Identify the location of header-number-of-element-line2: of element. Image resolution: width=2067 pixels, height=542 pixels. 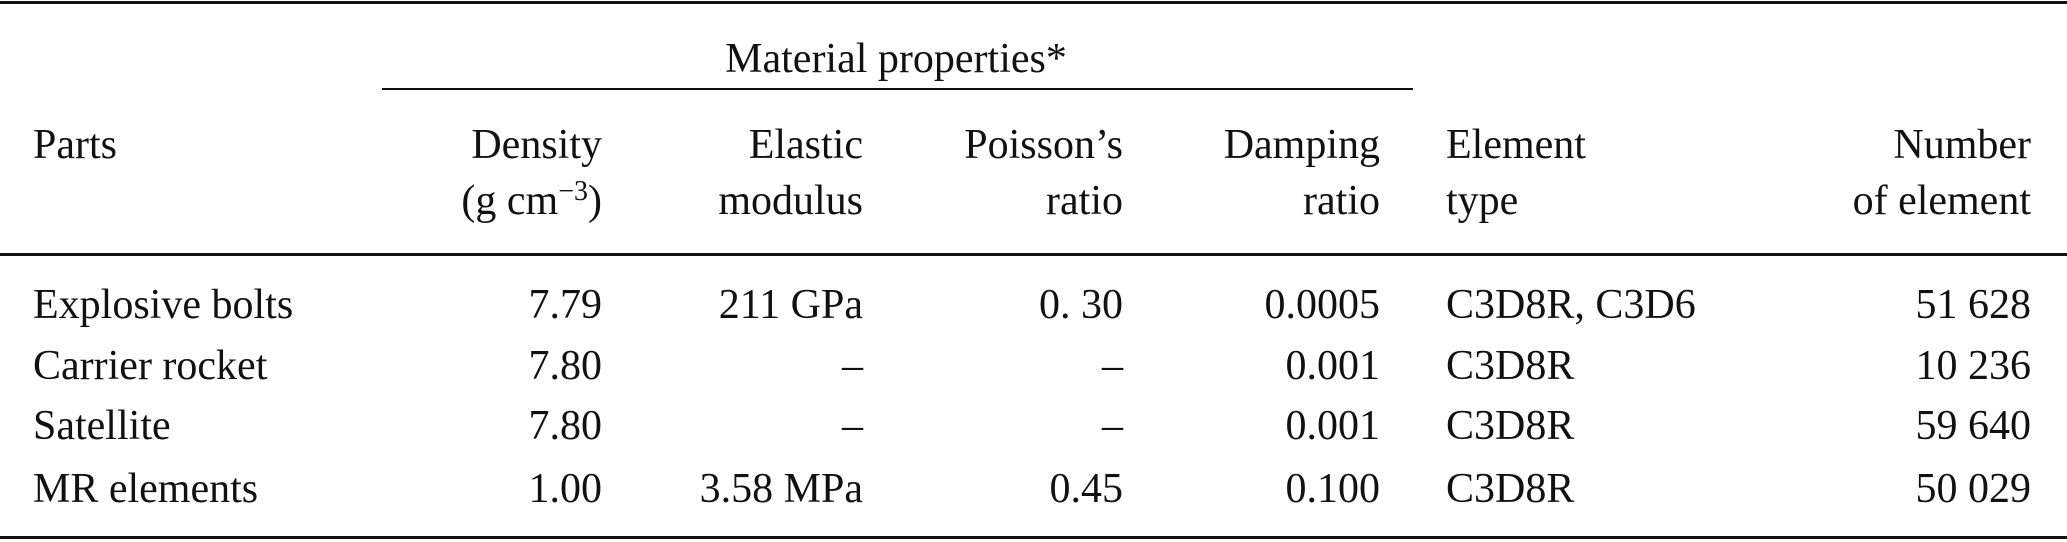
(1942, 201).